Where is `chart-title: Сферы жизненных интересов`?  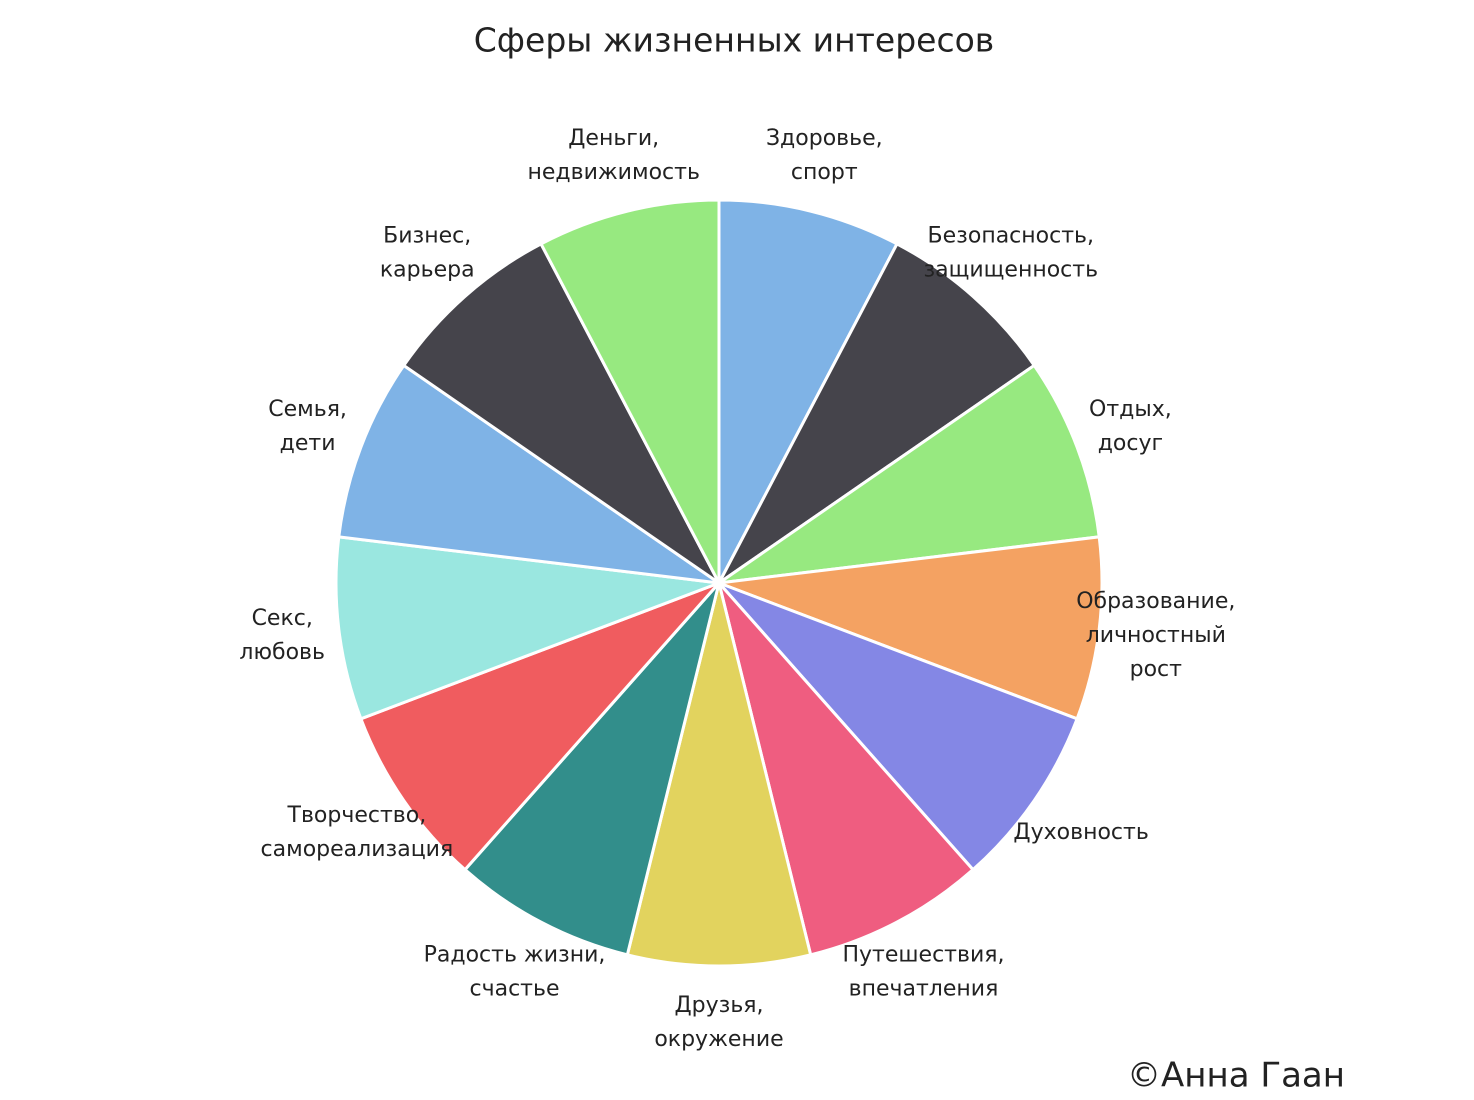 chart-title: Сферы жизненных интересов is located at coordinates (734, 40).